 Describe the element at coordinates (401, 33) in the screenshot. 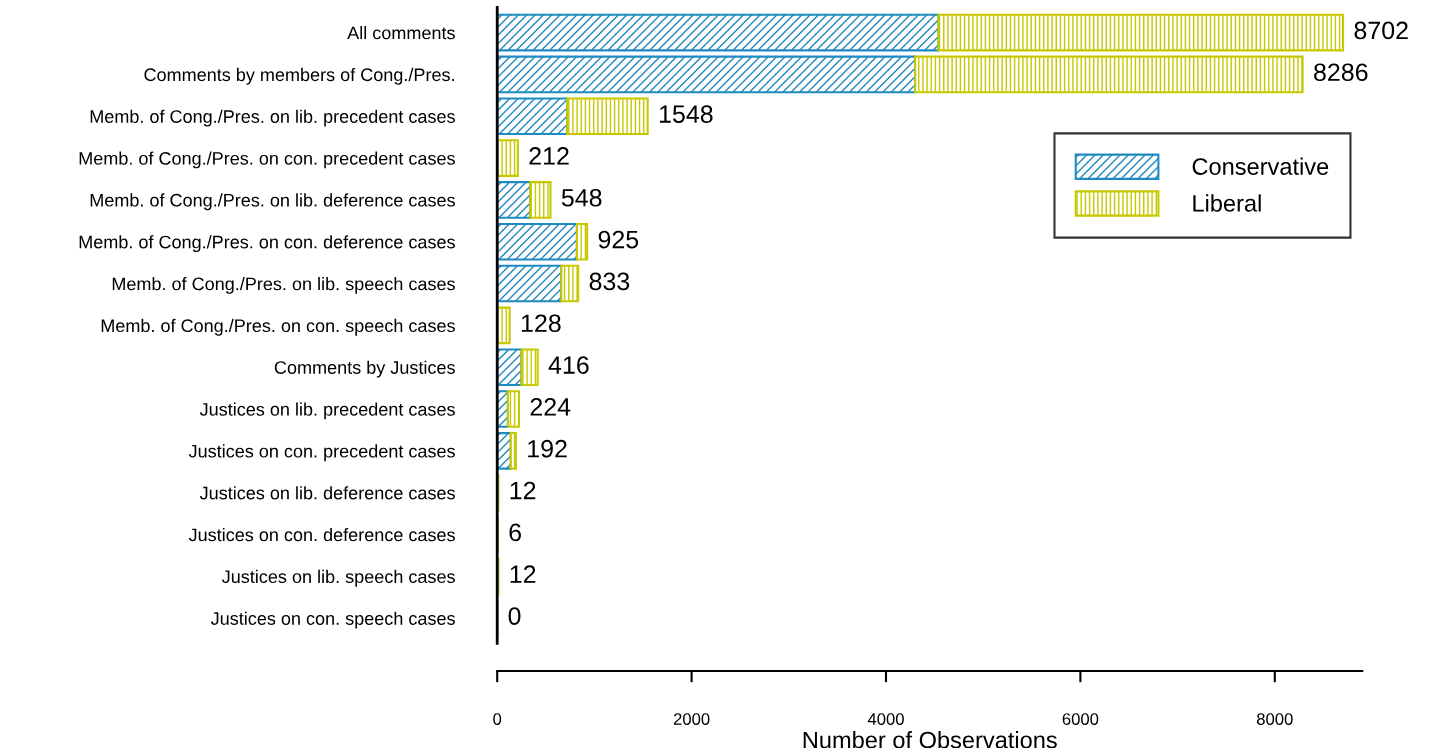

I see `y-tick-label: All comments` at that location.